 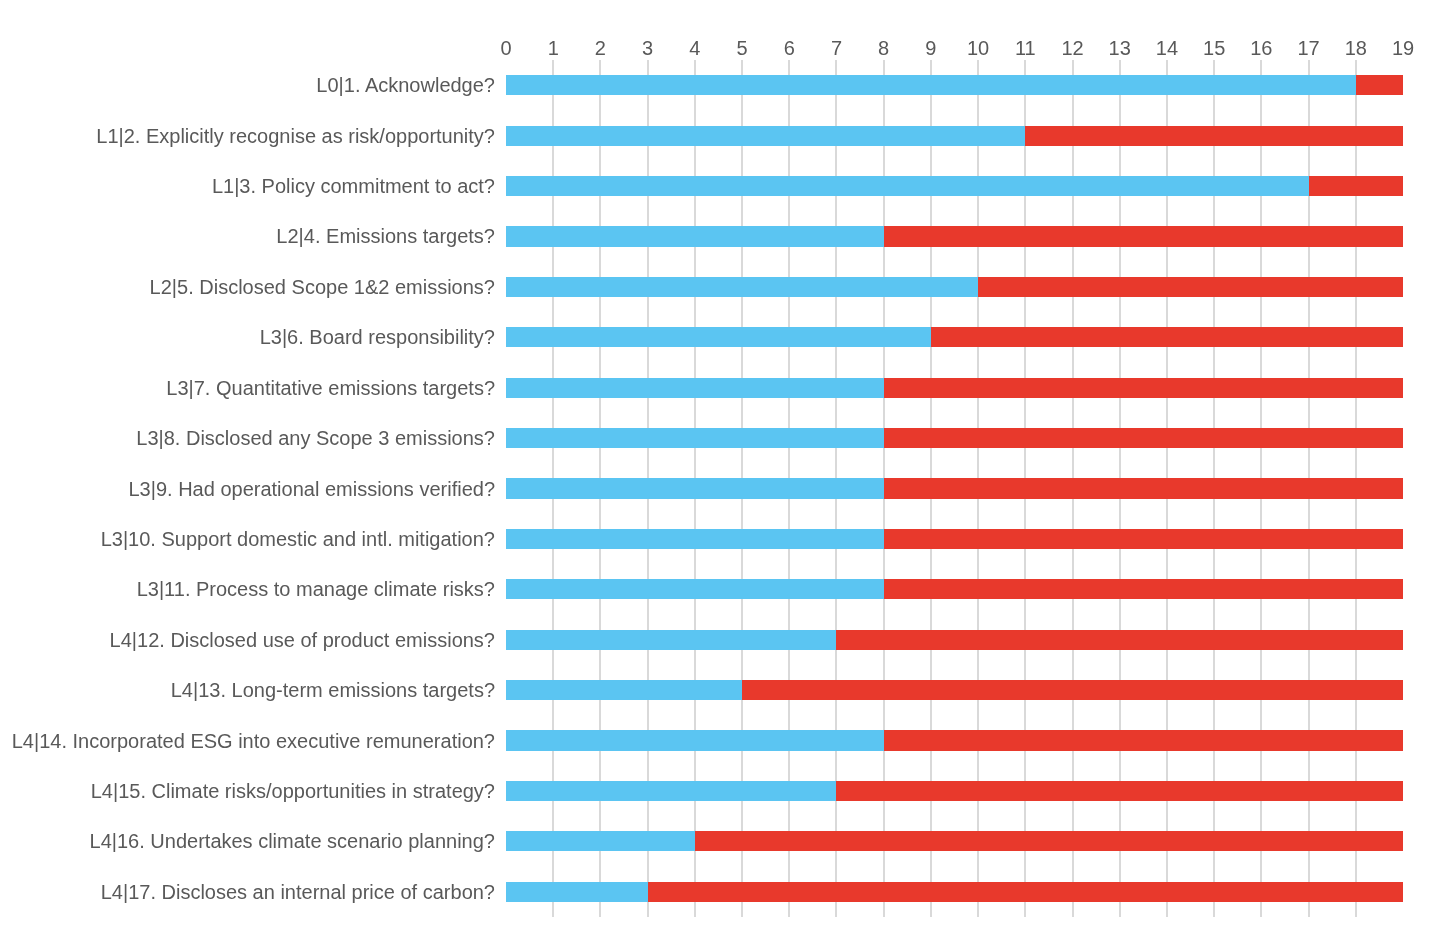 What do you see at coordinates (695, 48) in the screenshot?
I see `x-tick-label: 4` at bounding box center [695, 48].